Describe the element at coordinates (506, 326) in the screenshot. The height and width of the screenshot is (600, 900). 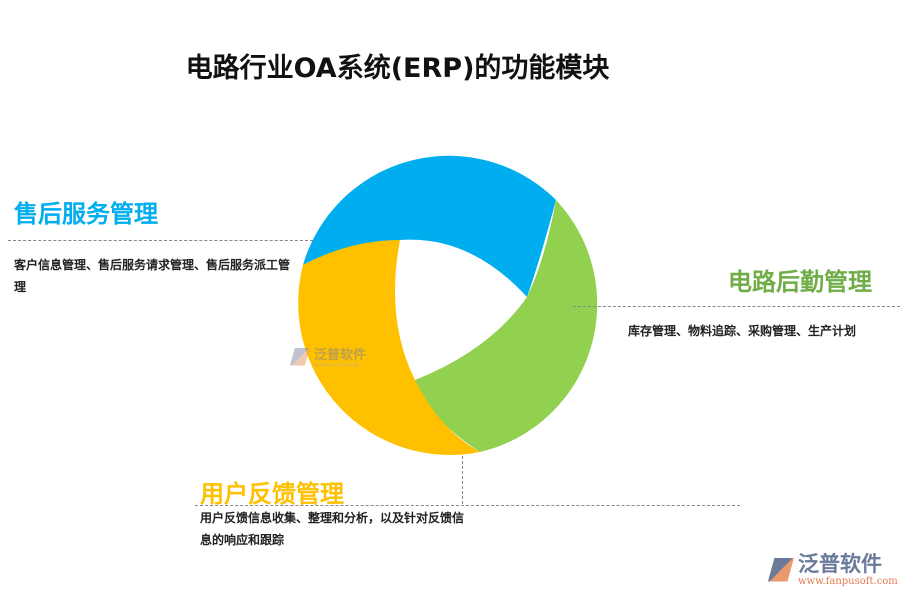
I see `segment-logistics` at that location.